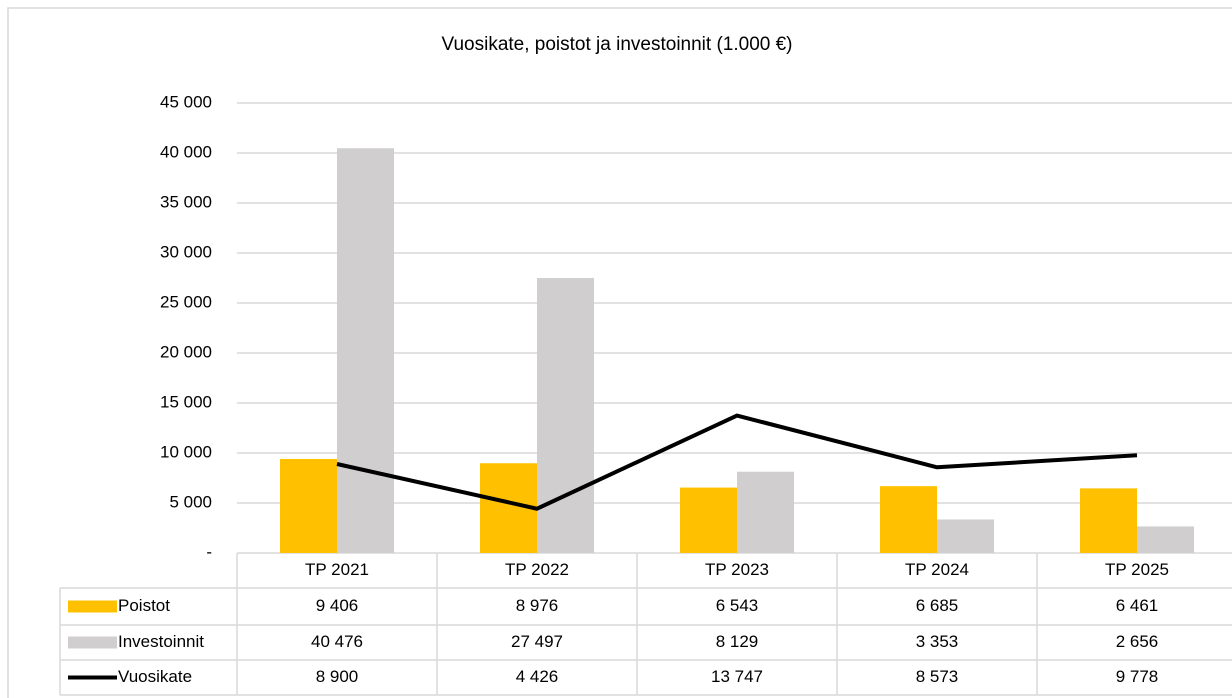  I want to click on x-tick-label: TP 2025, so click(1137, 569).